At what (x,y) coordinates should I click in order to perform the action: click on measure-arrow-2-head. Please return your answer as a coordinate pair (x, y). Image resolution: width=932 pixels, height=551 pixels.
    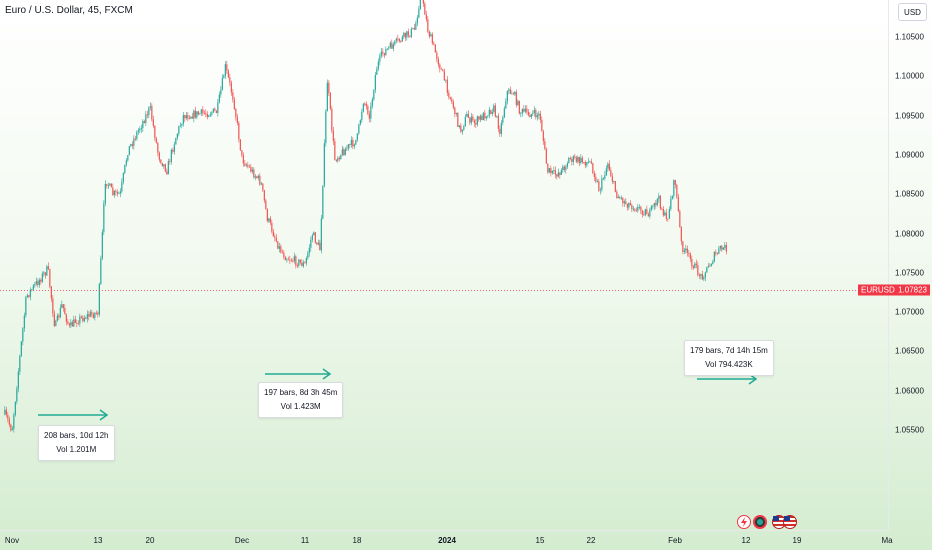
    Looking at the image, I should click on (327, 374).